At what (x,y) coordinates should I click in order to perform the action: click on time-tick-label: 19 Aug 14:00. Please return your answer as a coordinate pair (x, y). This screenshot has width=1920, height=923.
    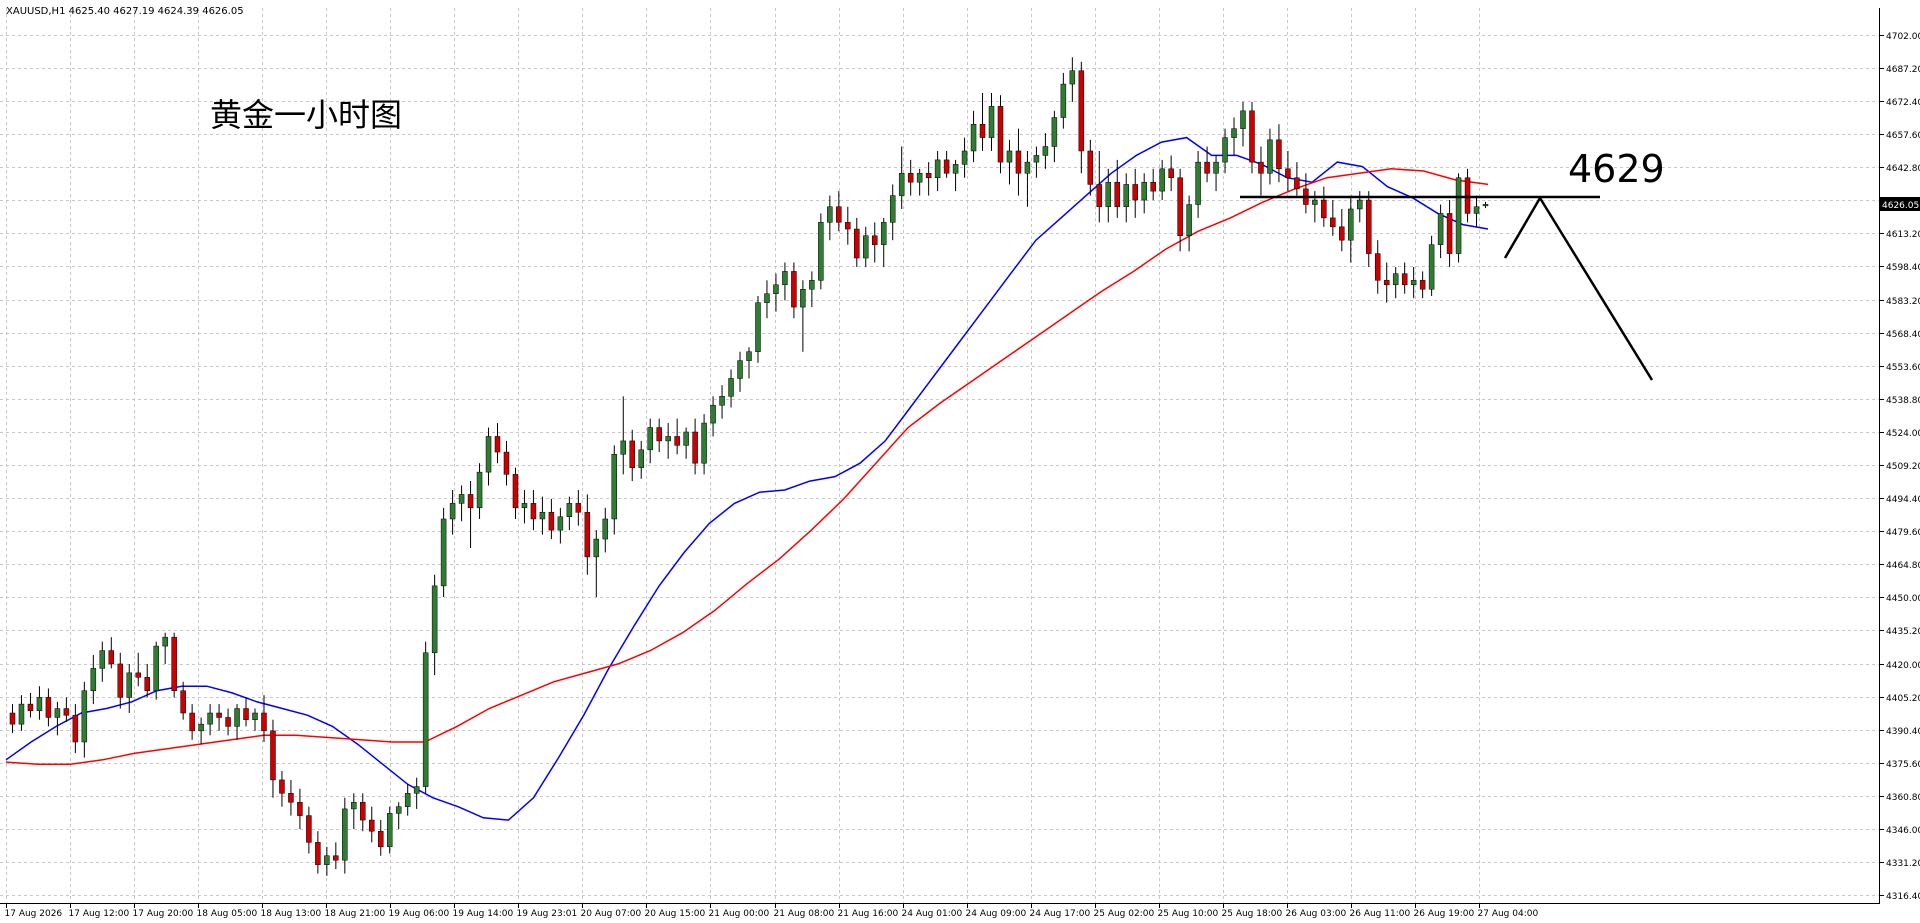
    Looking at the image, I should click on (483, 914).